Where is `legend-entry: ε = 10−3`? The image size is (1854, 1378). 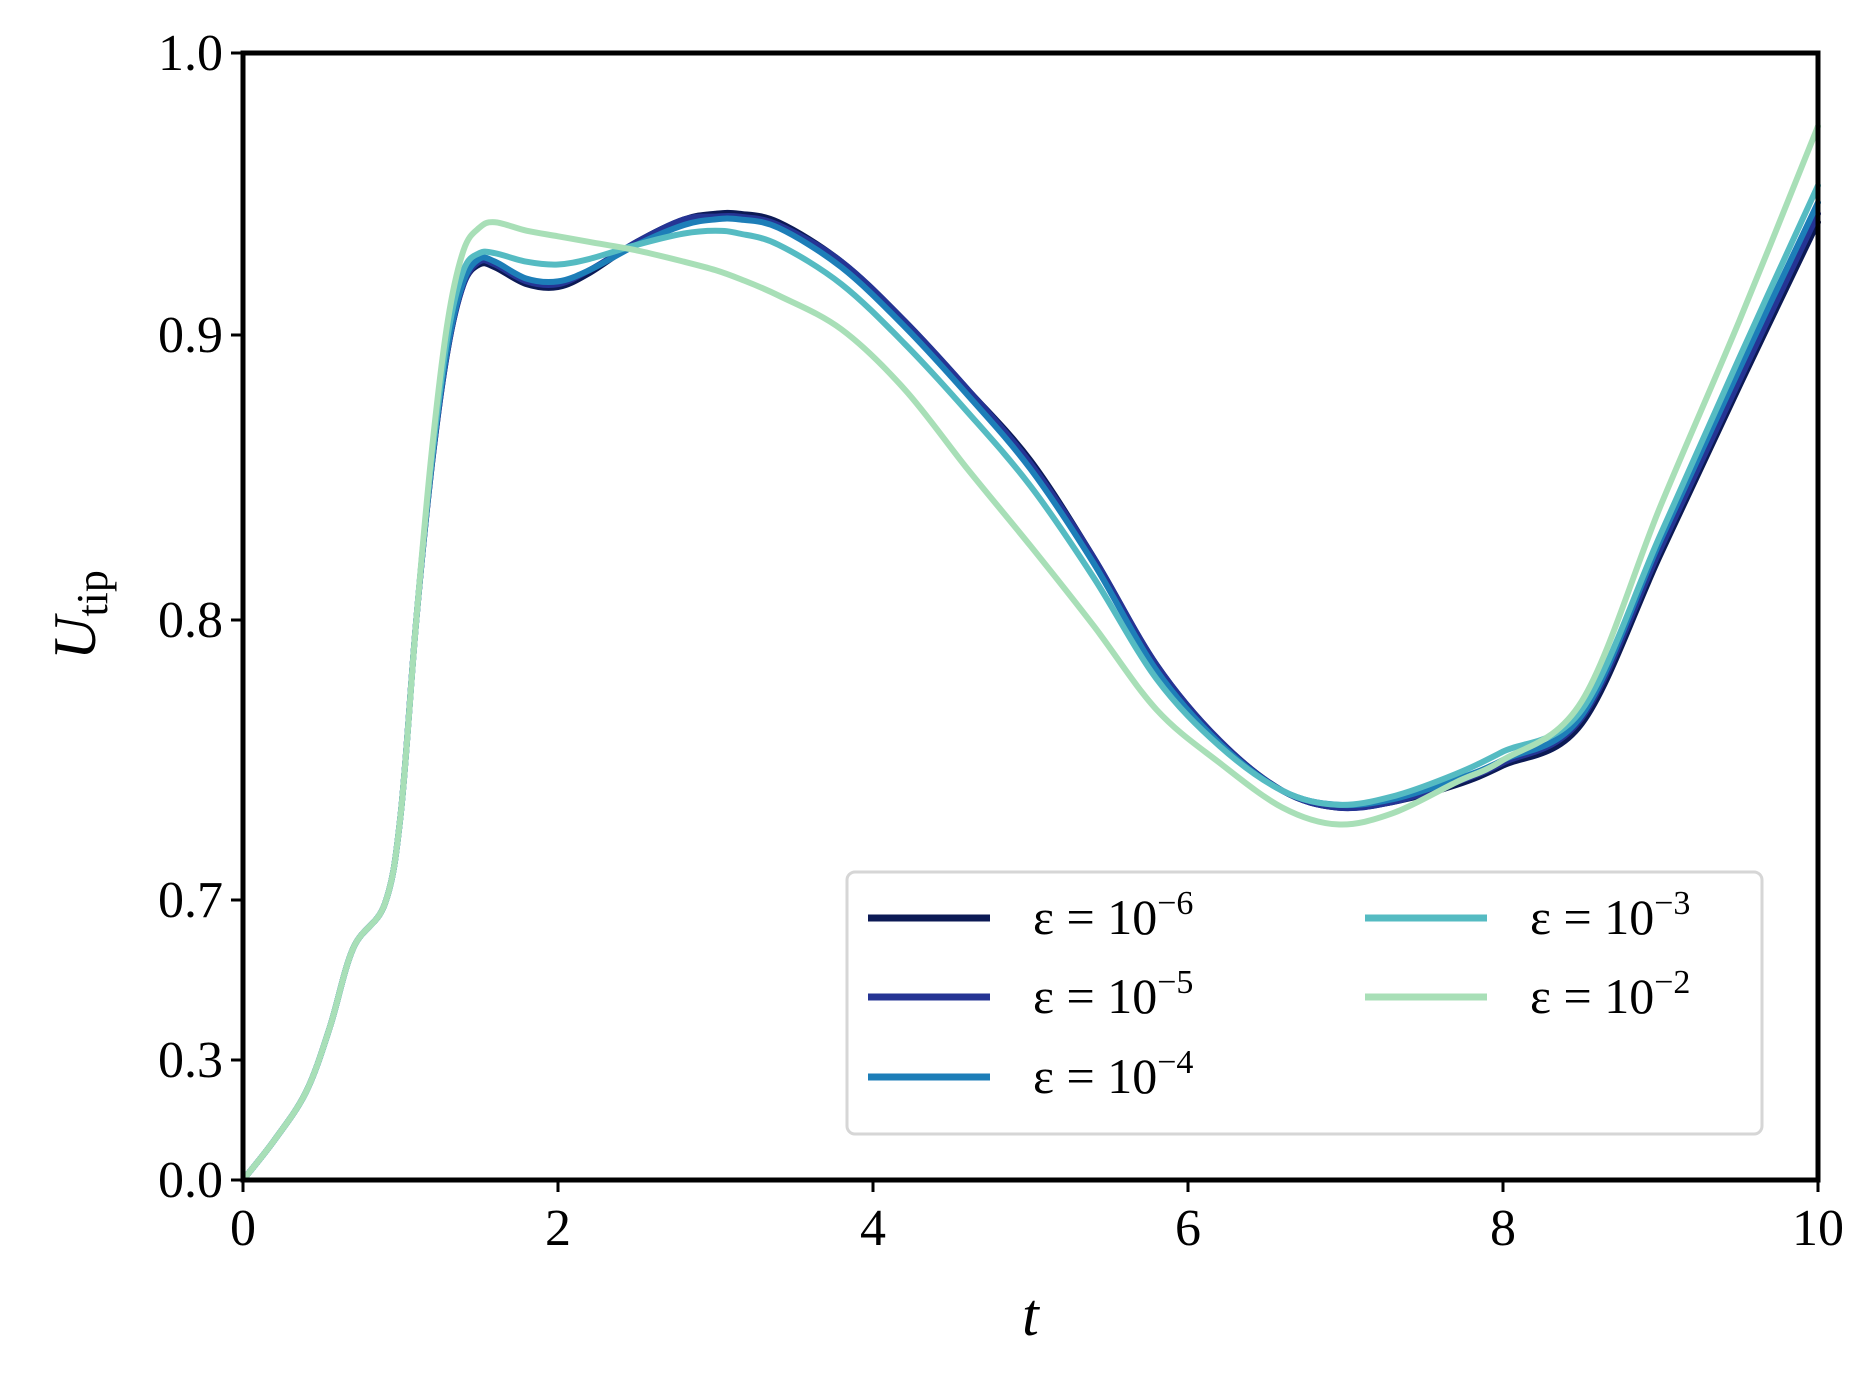
legend-entry: ε = 10−3 is located at coordinates (1527, 915).